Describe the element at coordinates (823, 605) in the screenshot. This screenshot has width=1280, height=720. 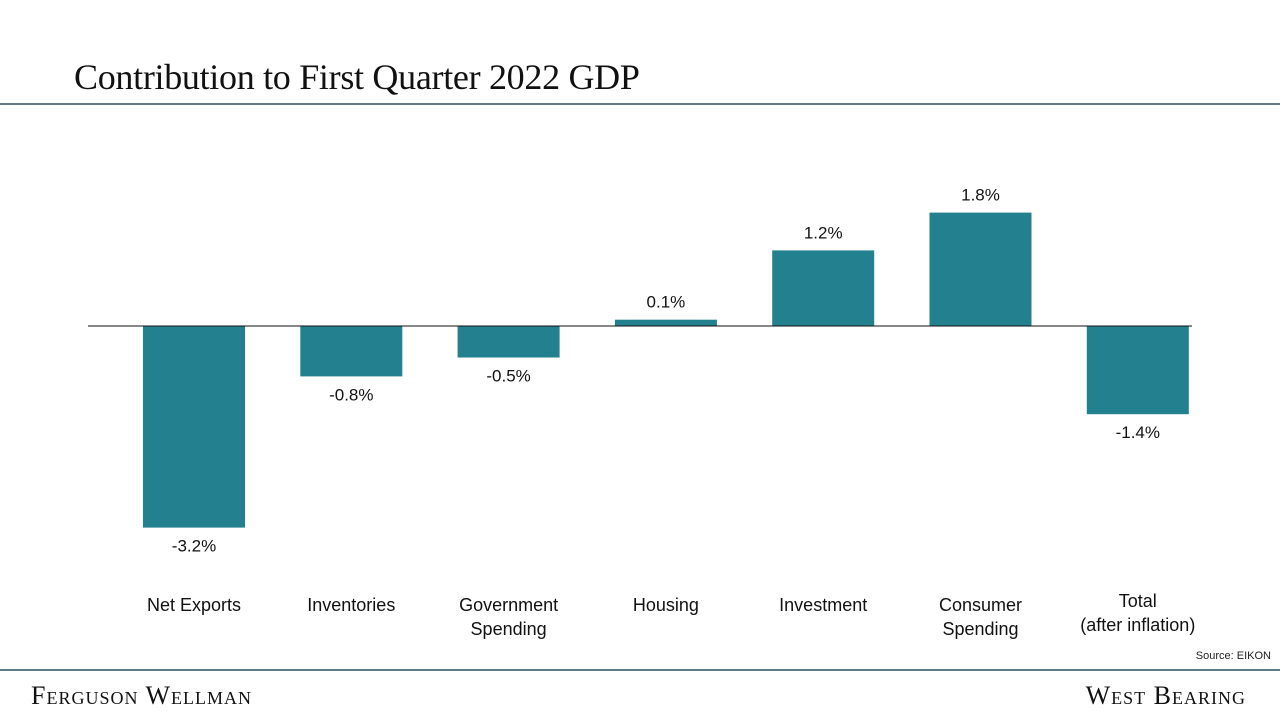
I see `category-label-4: Investment` at that location.